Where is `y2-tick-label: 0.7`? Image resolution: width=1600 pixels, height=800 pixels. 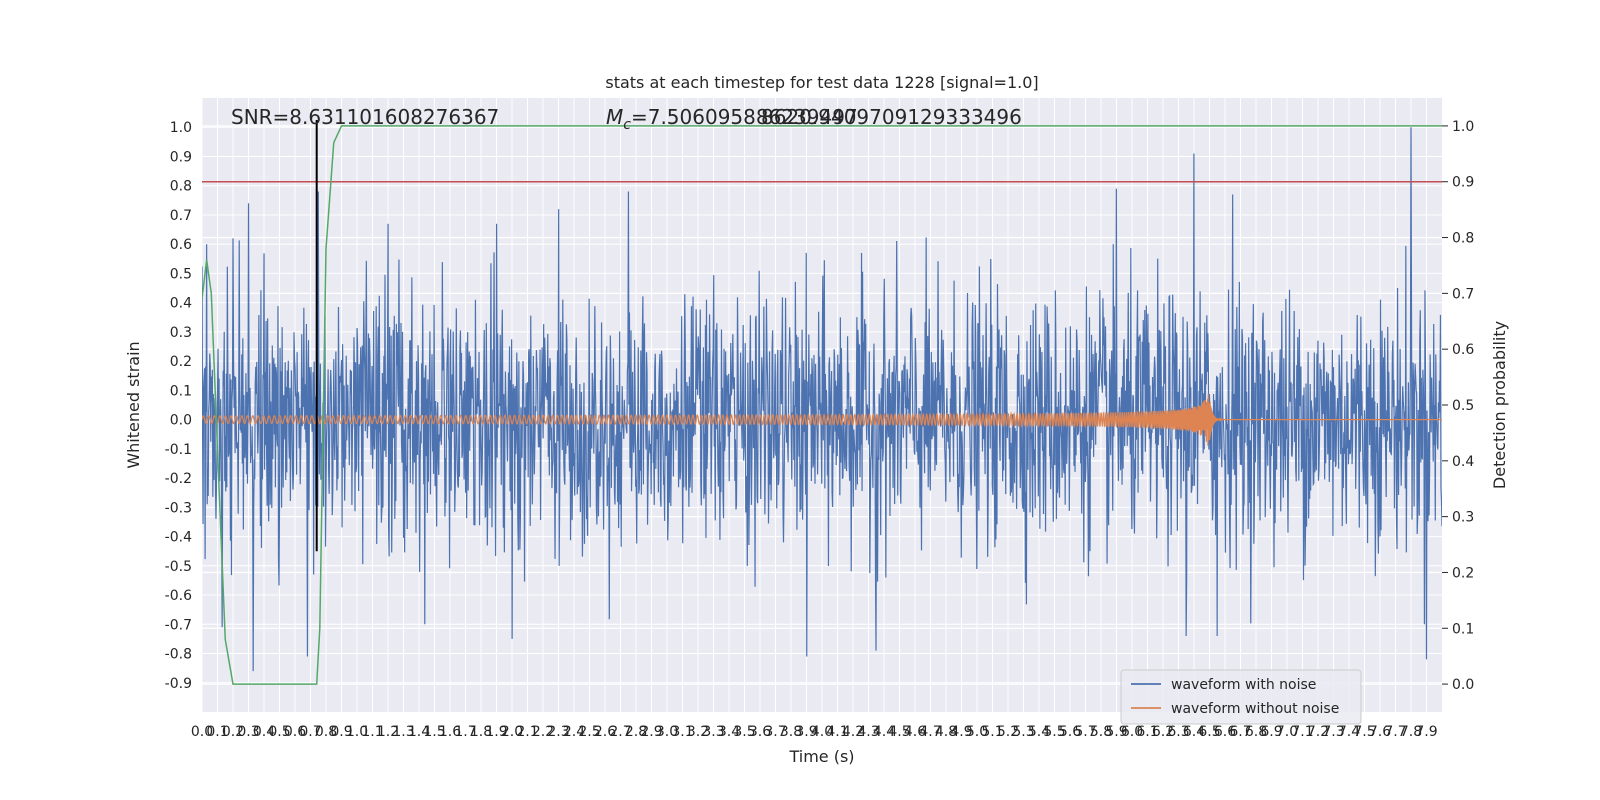
y2-tick-label: 0.7 is located at coordinates (1463, 294).